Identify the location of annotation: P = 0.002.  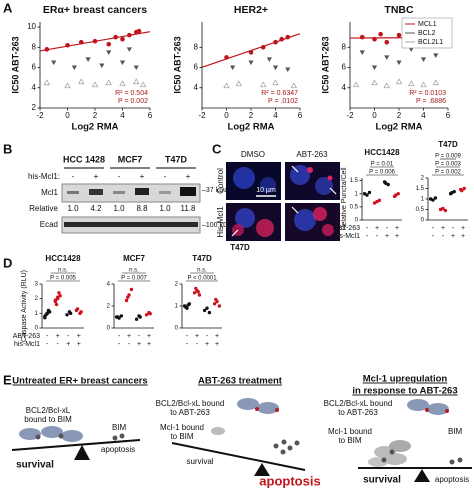
(448, 173).